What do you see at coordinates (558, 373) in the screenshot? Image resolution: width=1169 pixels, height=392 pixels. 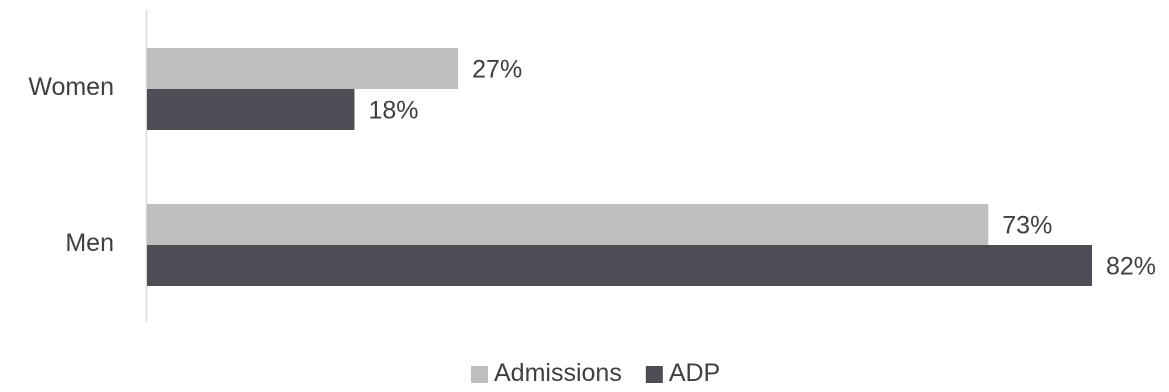 I see `legend-label-admissions: Admissions` at bounding box center [558, 373].